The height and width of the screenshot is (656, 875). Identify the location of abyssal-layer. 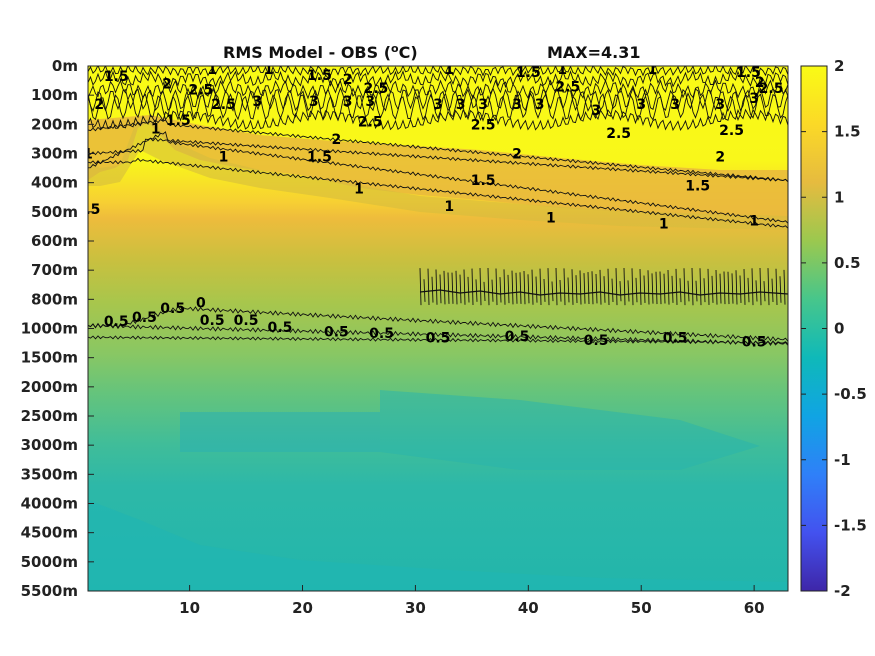
(438, 545).